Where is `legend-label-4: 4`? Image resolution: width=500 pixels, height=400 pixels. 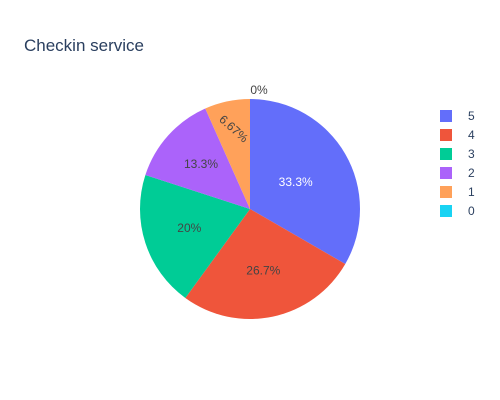 legend-label-4: 4 is located at coordinates (471, 135).